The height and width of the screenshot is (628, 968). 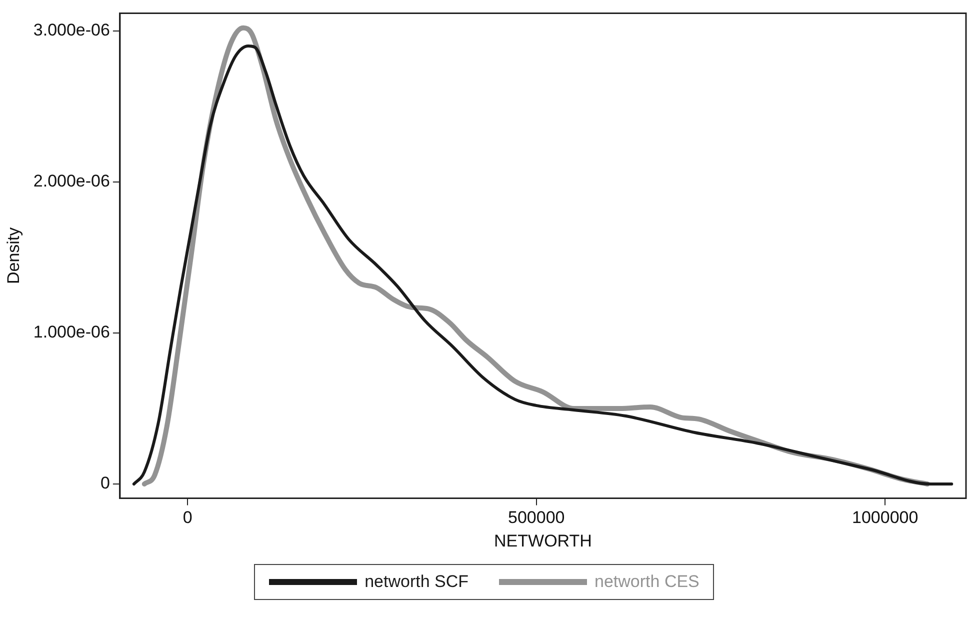 I want to click on y-tick-label: 3.000e-06, so click(x=71, y=30).